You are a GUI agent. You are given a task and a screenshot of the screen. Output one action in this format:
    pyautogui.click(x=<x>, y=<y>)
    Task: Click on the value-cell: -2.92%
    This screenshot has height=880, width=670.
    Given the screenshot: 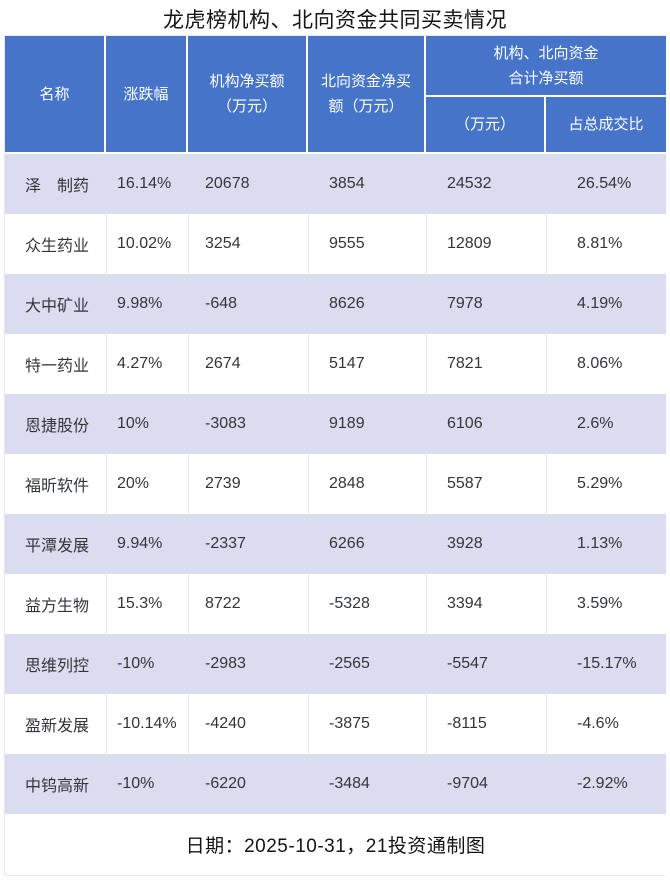 What is the action you would take?
    pyautogui.click(x=606, y=784)
    